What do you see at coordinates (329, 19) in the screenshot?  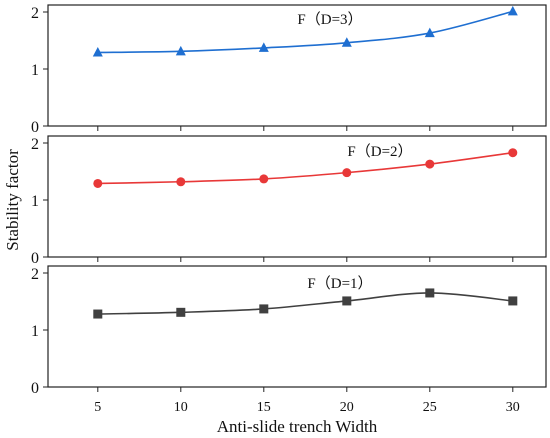 I see `panel-label: F（D=3）` at bounding box center [329, 19].